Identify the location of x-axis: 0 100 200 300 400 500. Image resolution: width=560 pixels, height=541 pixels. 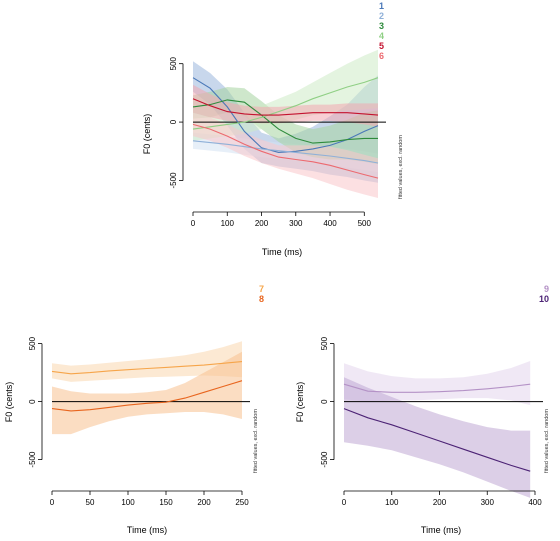
(281, 219).